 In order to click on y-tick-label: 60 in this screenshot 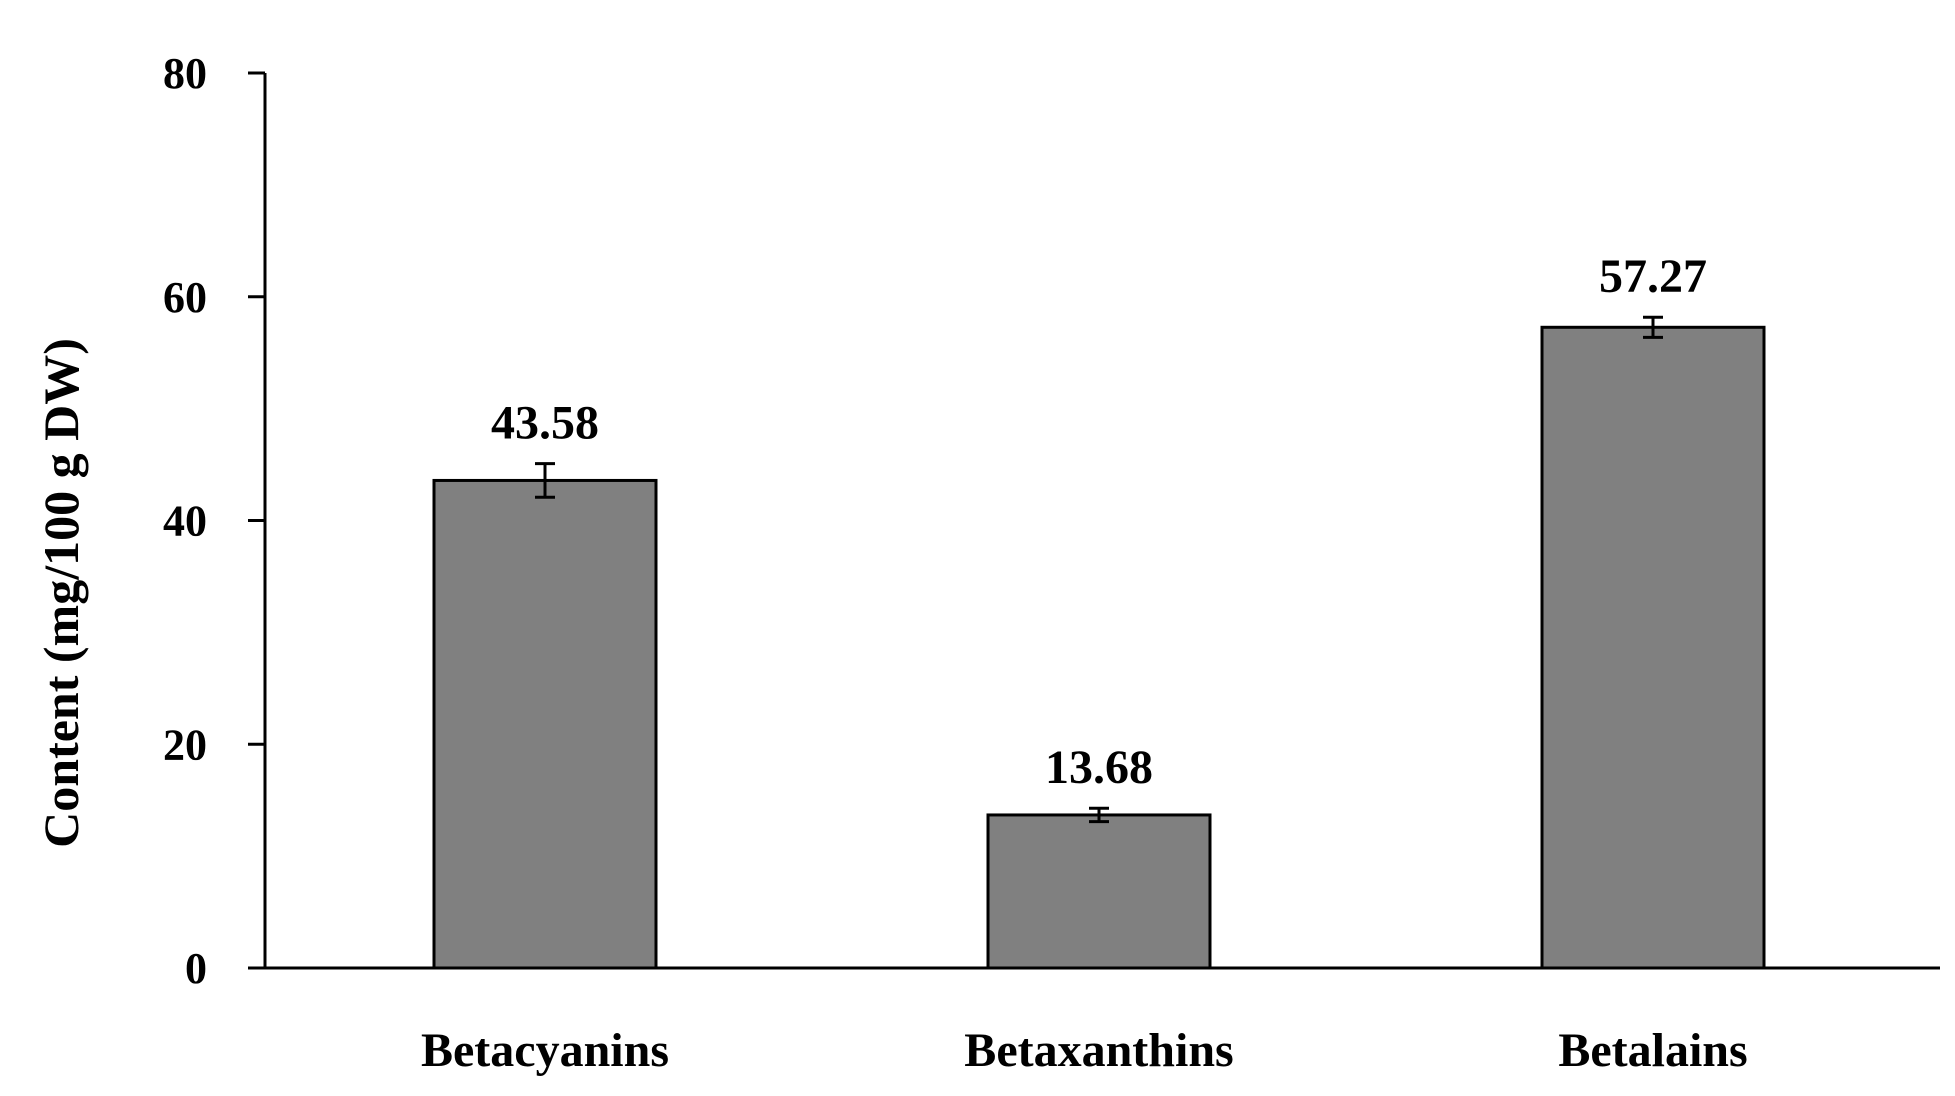, I will do `click(185, 297)`.